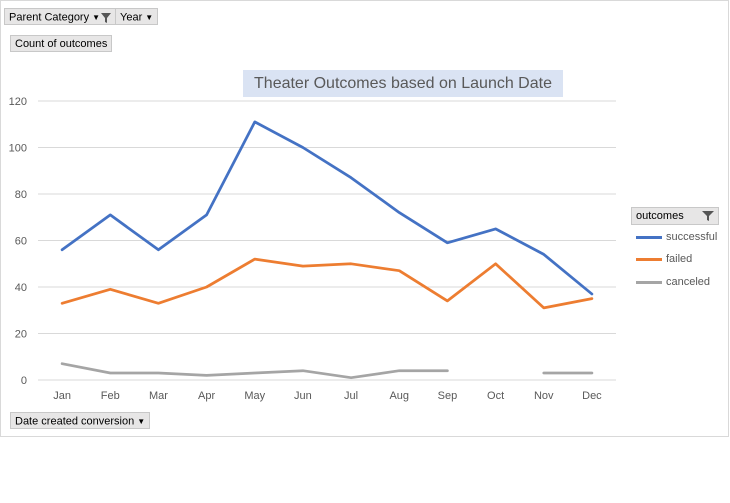 Image resolution: width=730 pixels, height=503 pixels. Describe the element at coordinates (21, 288) in the screenshot. I see `y-tick-label: 40` at that location.